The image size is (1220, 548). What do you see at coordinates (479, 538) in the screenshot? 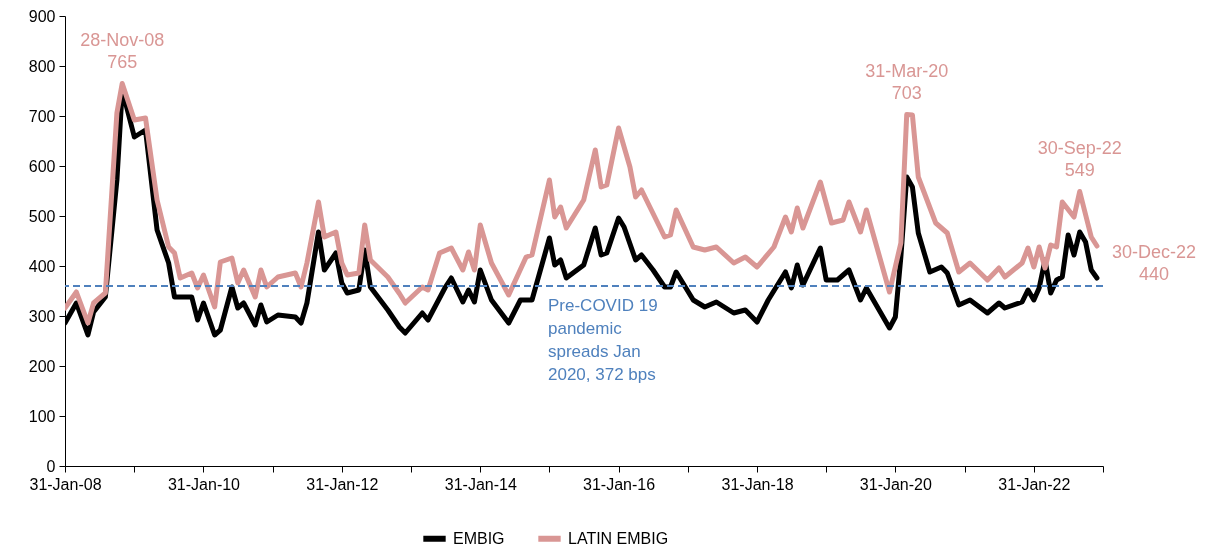
I see `legend-label: EMBIG` at bounding box center [479, 538].